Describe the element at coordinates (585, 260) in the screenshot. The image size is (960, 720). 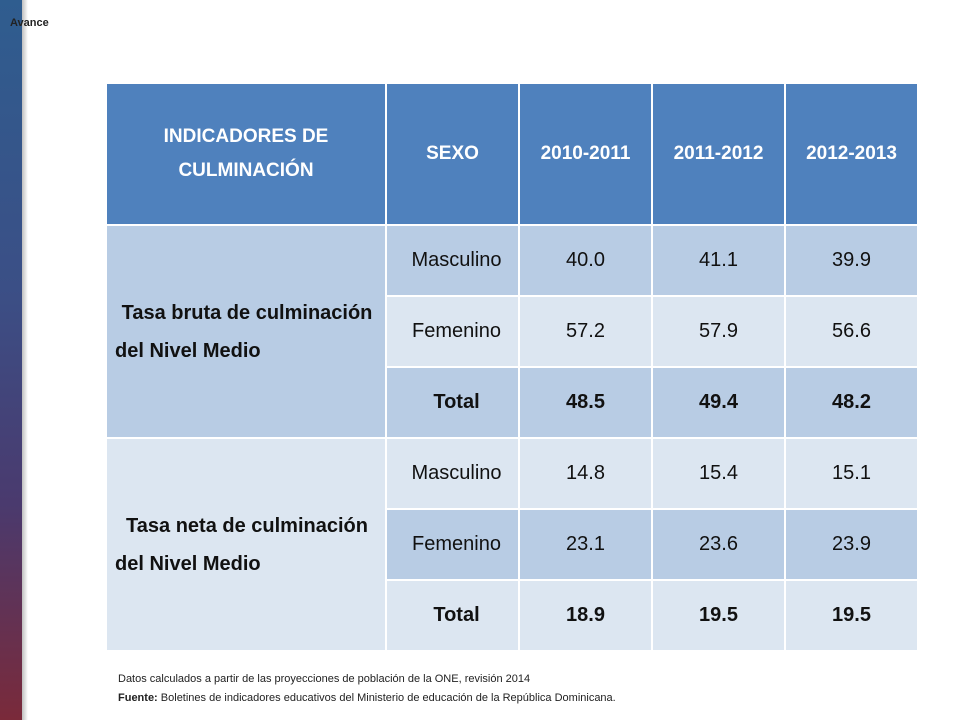
I see `value-cell: 40.0` at that location.